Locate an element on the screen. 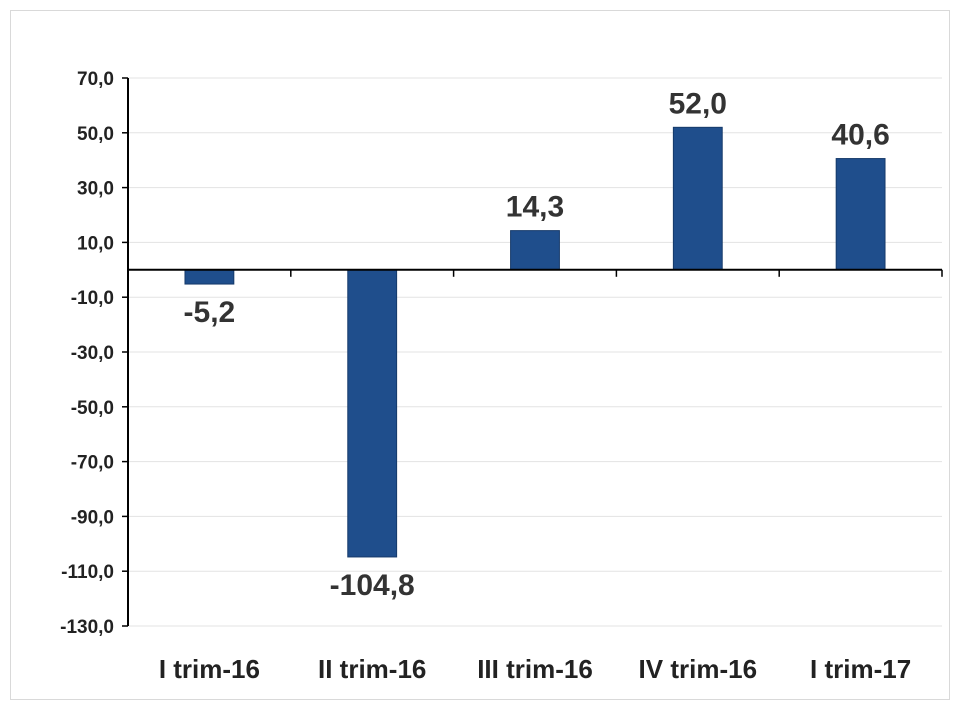 The height and width of the screenshot is (704, 961). y-tick-label: -90,0 is located at coordinates (92, 517).